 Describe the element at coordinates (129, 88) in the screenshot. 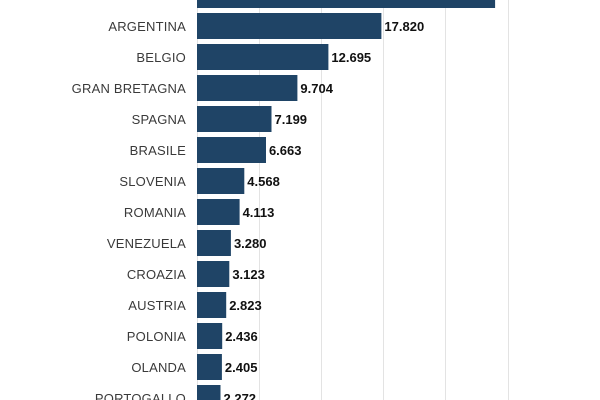

I see `category-label: GRAN BRETAGNA` at that location.